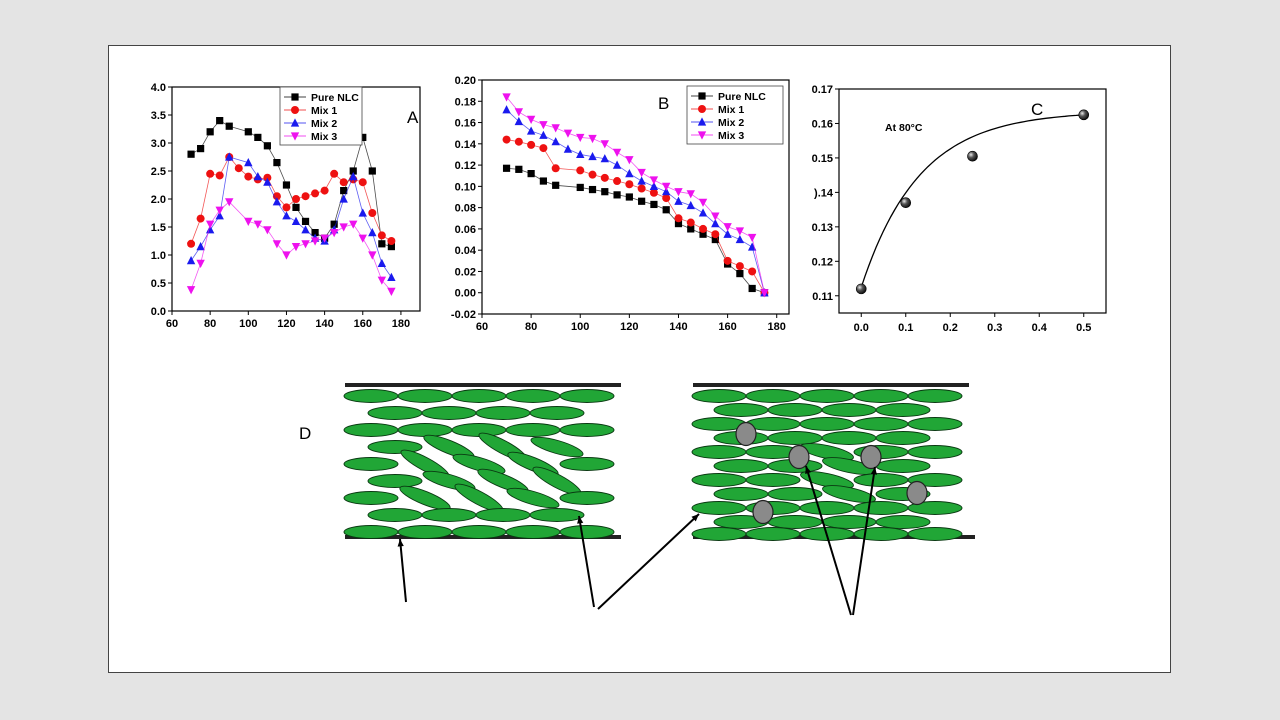 The width and height of the screenshot is (1280, 720). Describe the element at coordinates (822, 124) in the screenshot. I see `y-tick-label: 0.16` at that location.